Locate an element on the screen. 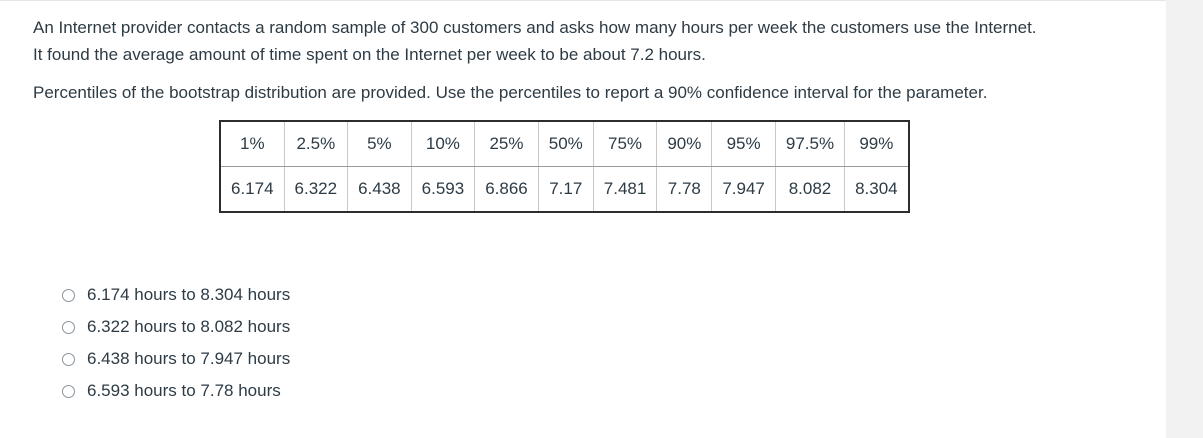 This screenshot has width=1203, height=438. answer-option-label: 6.438 hours to 7.947 hours is located at coordinates (189, 358).